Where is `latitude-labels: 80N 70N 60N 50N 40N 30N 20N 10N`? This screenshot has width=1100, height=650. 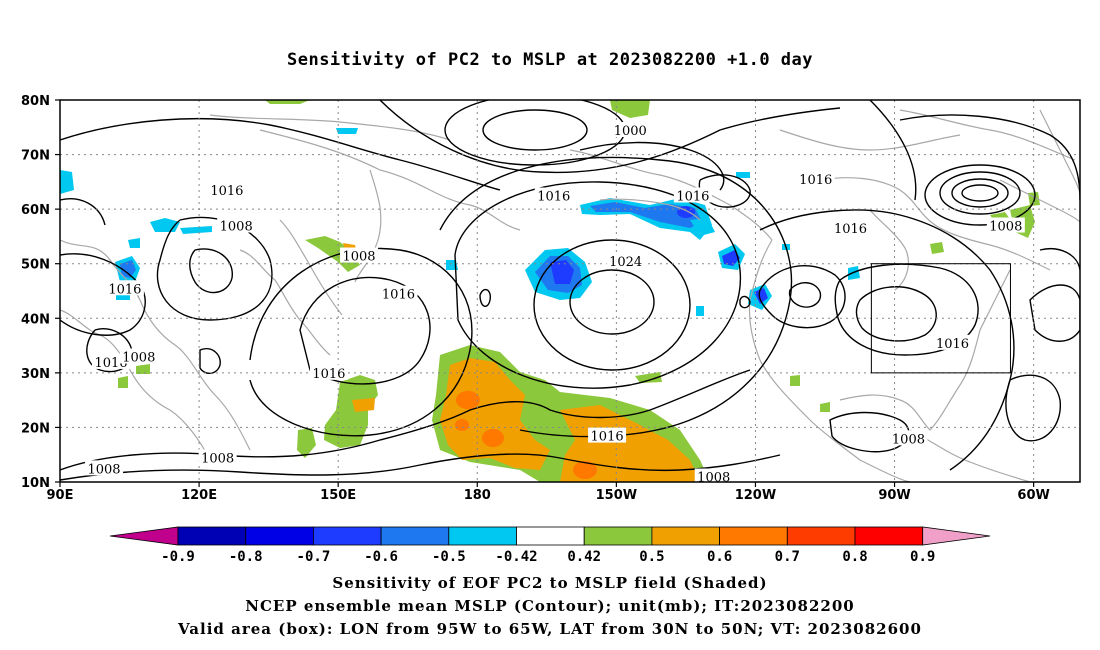 latitude-labels: 80N 70N 60N 50N 40N 30N 20N 10N is located at coordinates (40, 292).